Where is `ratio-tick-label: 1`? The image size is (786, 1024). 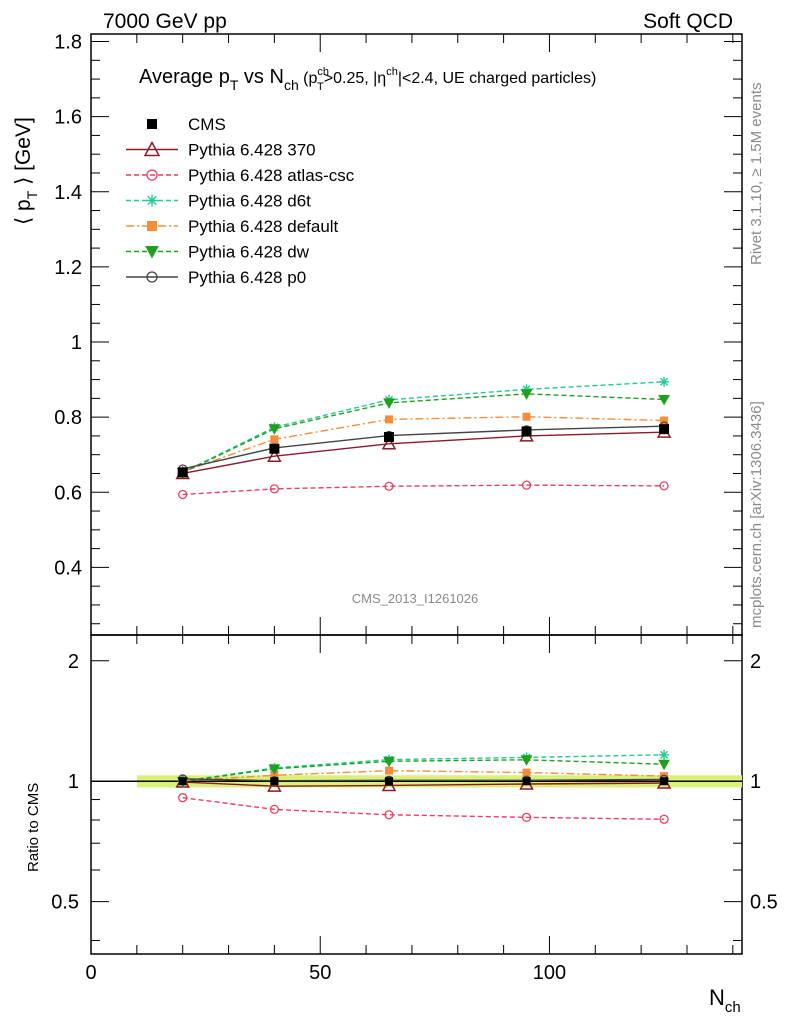
ratio-tick-label: 1 is located at coordinates (73, 782).